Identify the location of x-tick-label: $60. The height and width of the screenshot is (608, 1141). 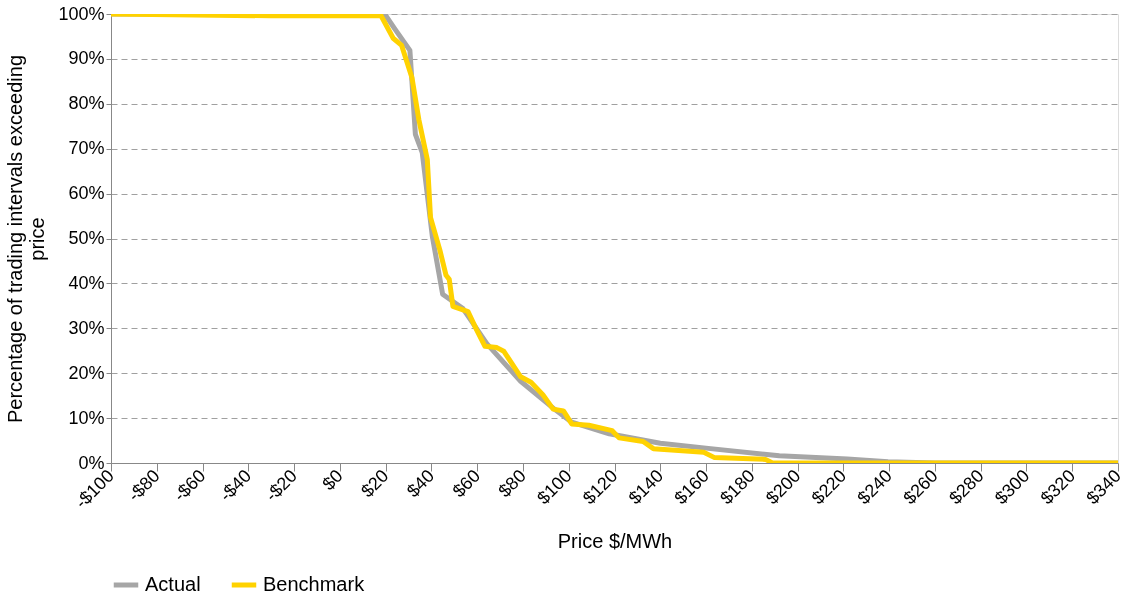
(466, 483).